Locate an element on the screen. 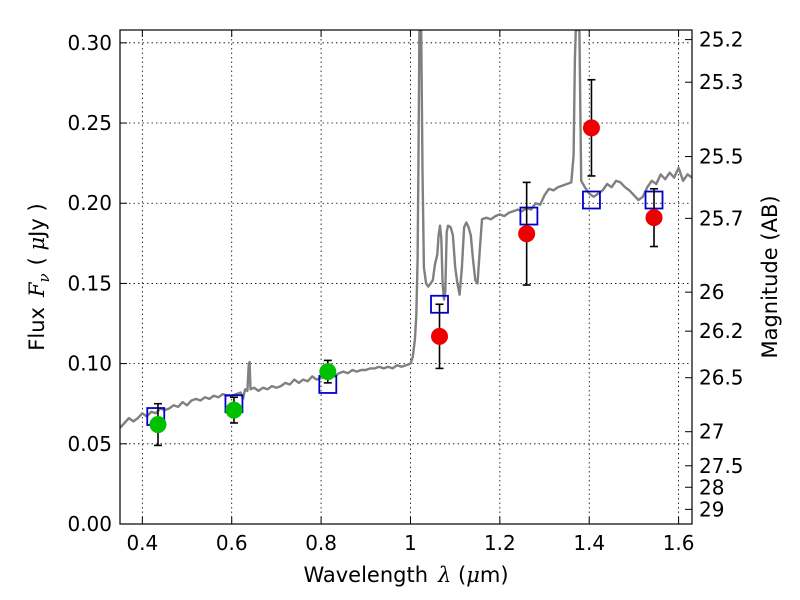  x-axis-label-unit-mu: μ is located at coordinates (473, 575).